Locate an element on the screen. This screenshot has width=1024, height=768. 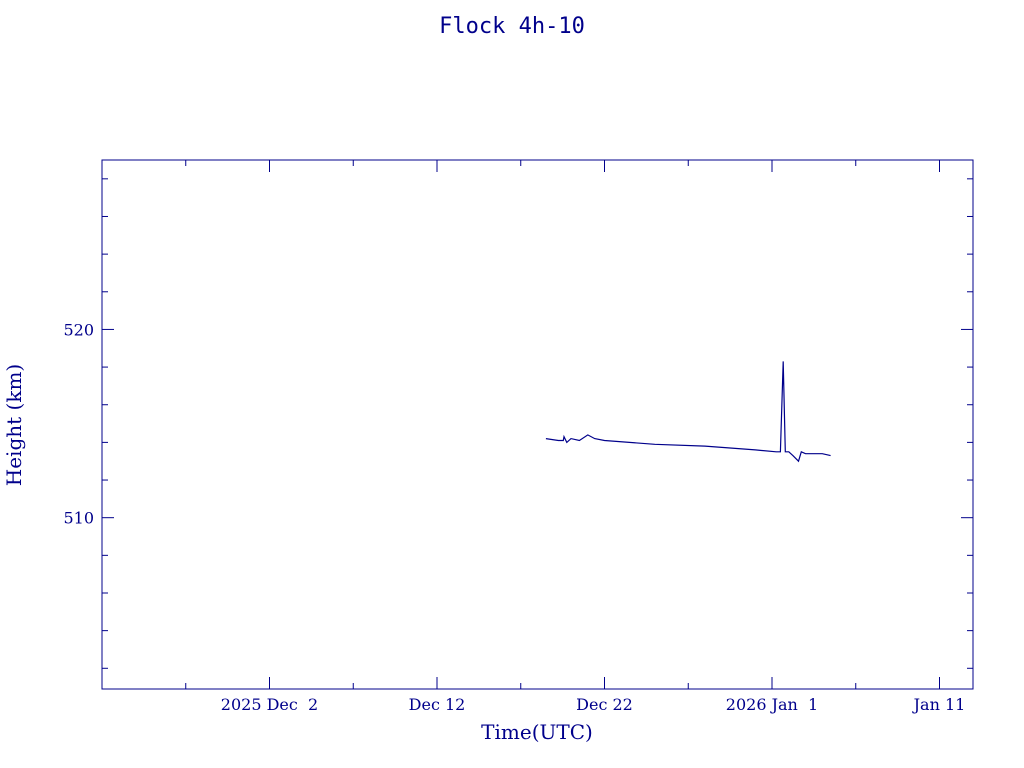
x-tick-label: Jan 11 is located at coordinates (939, 704).